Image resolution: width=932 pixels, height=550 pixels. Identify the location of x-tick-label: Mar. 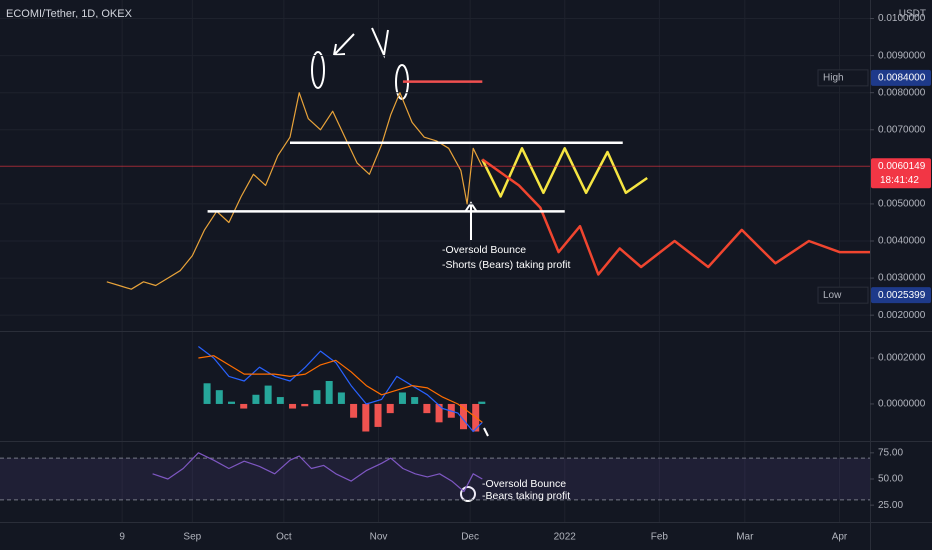
(745, 537).